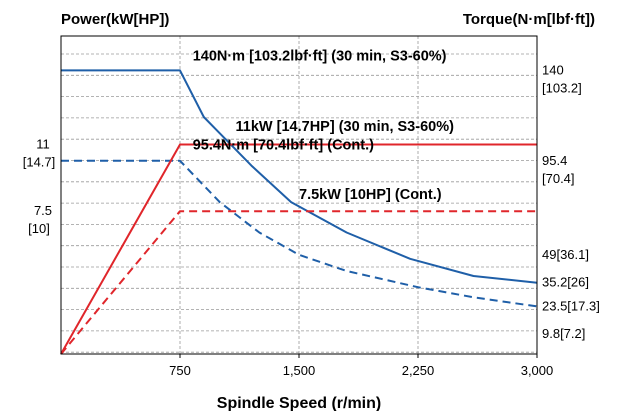  What do you see at coordinates (39, 162) in the screenshot?
I see `power-tick-sublabel: [14.7]` at bounding box center [39, 162].